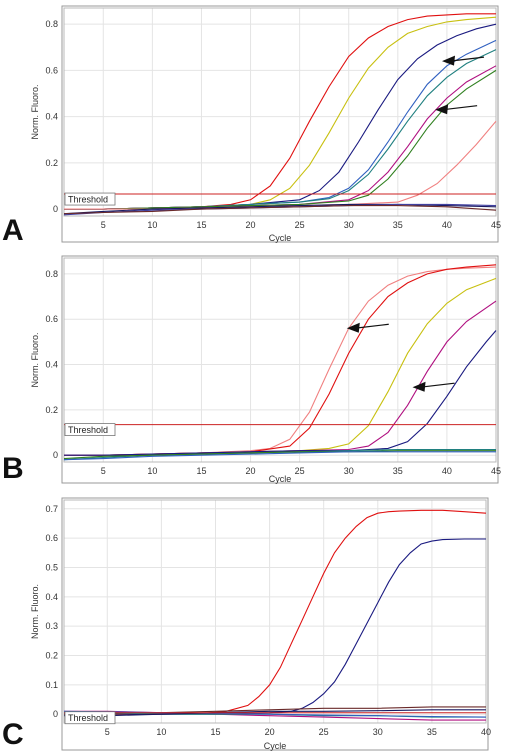 The width and height of the screenshot is (505, 752). Describe the element at coordinates (51, 567) in the screenshot. I see `y-tick-label: 0.5` at that location.